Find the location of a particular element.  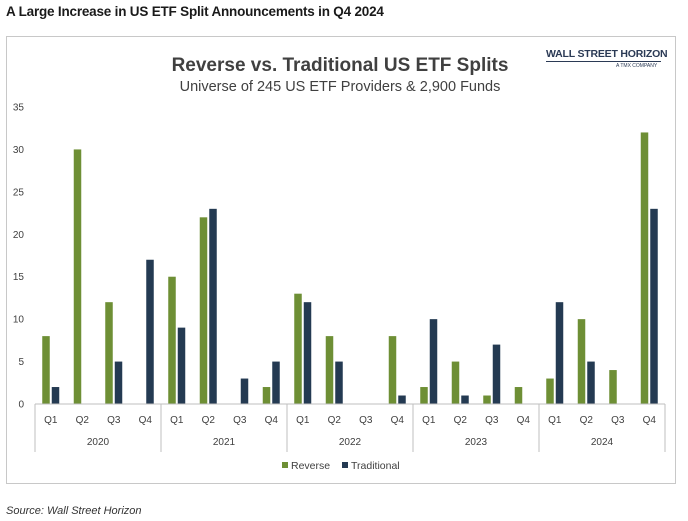

y-tick-label: 30 is located at coordinates (19, 150).